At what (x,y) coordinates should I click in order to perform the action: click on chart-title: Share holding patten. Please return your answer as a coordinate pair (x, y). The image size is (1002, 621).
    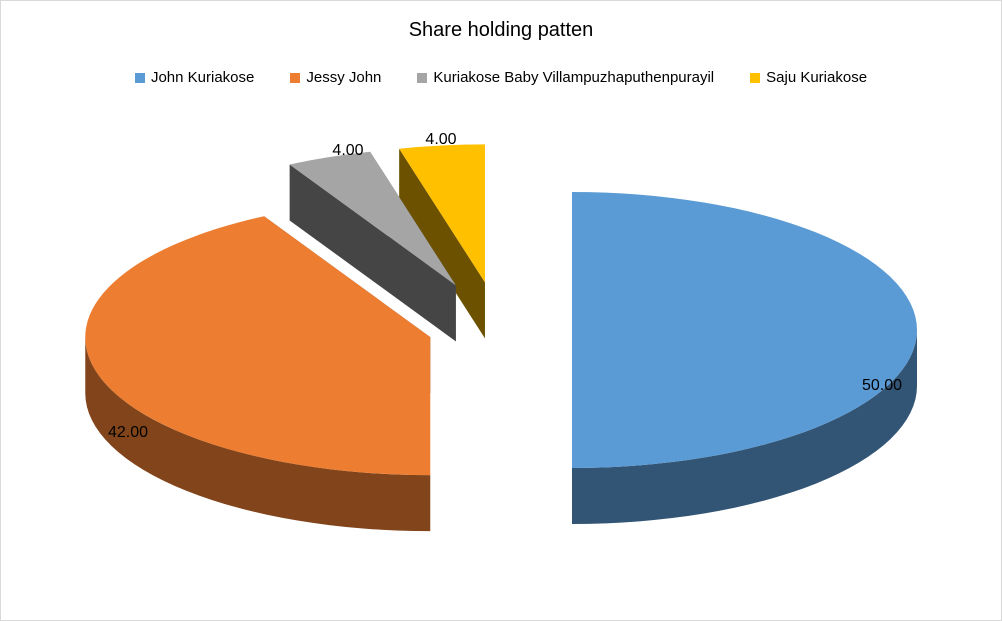
    Looking at the image, I should click on (501, 30).